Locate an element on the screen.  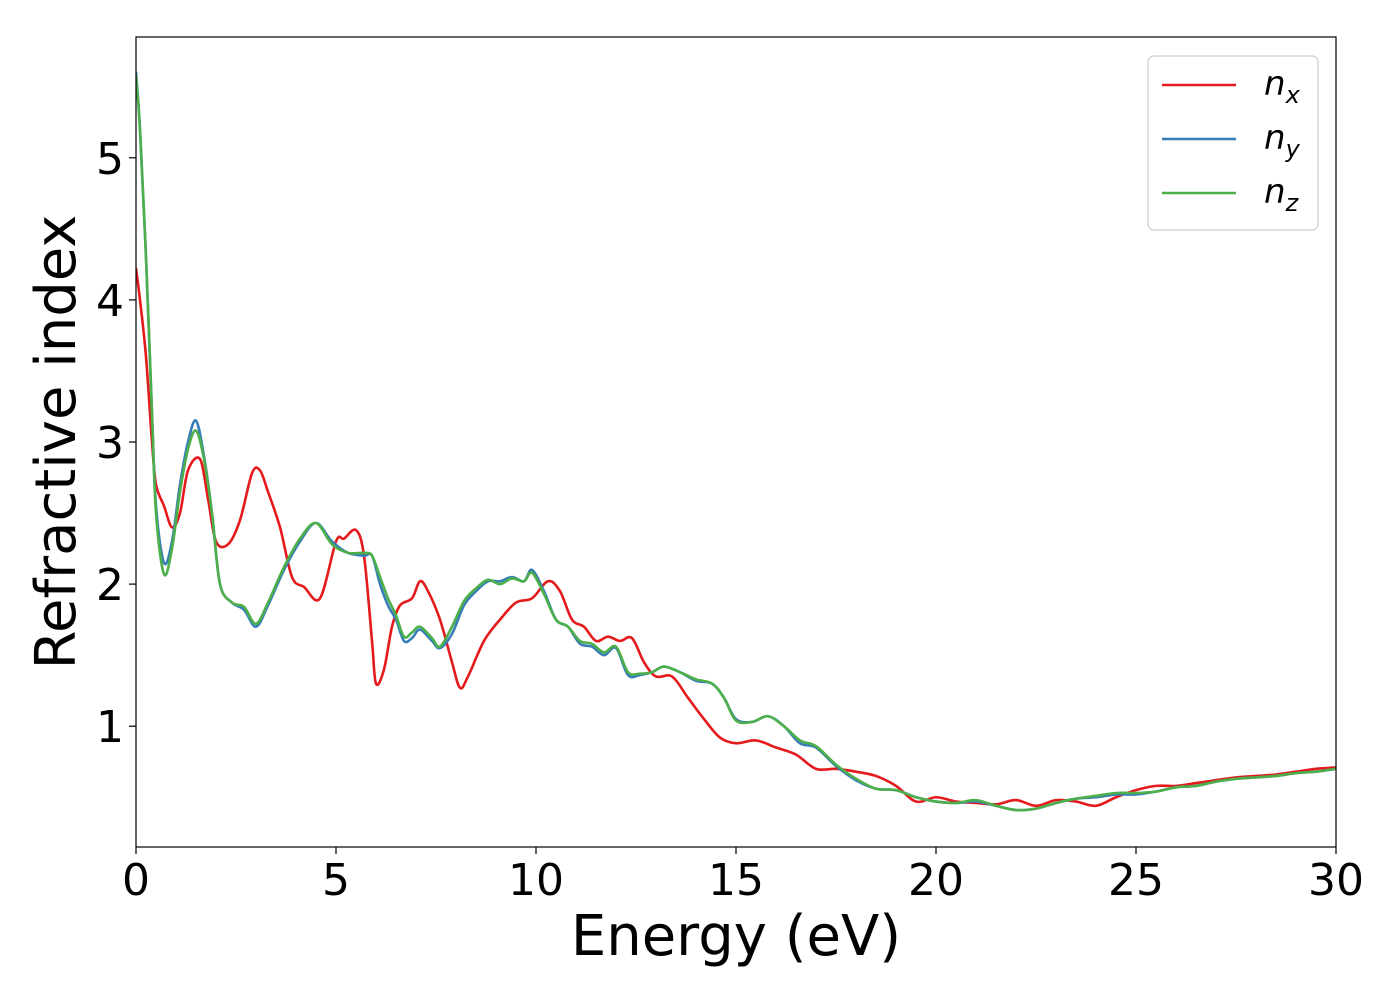
y-axis-label: Refractive index is located at coordinates (56, 442).